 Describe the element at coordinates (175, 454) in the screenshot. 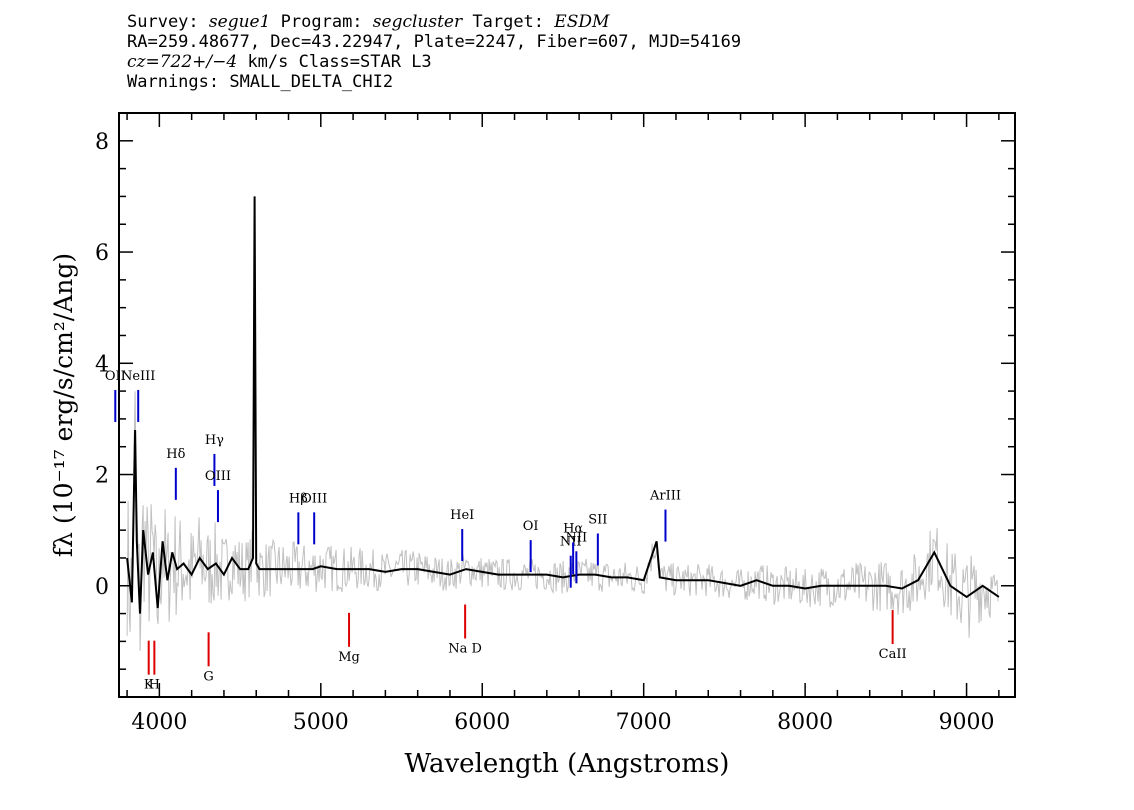

I see `line-label-2: Hδ` at that location.